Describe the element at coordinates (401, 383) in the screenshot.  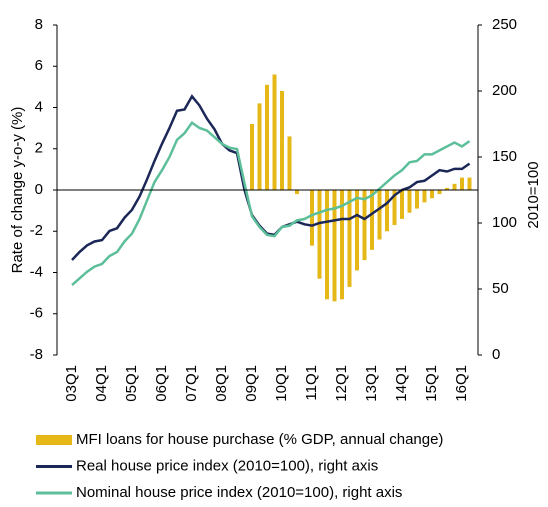
I see `x-tick-label: 14Q1` at that location.